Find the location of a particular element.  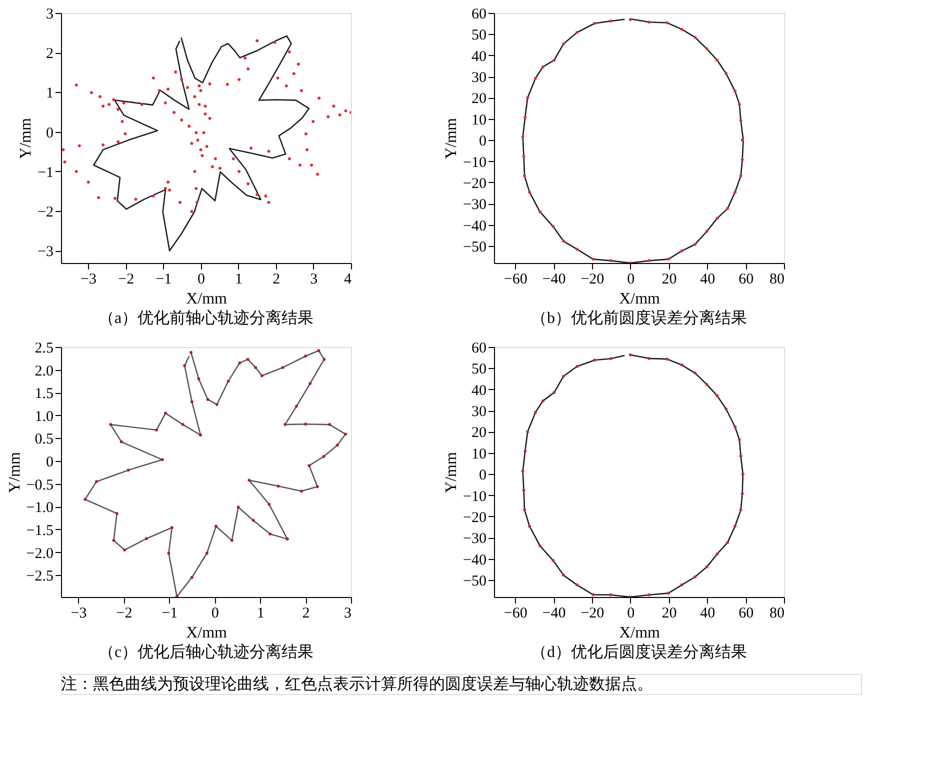

y-tick-label: 60 is located at coordinates (479, 14).